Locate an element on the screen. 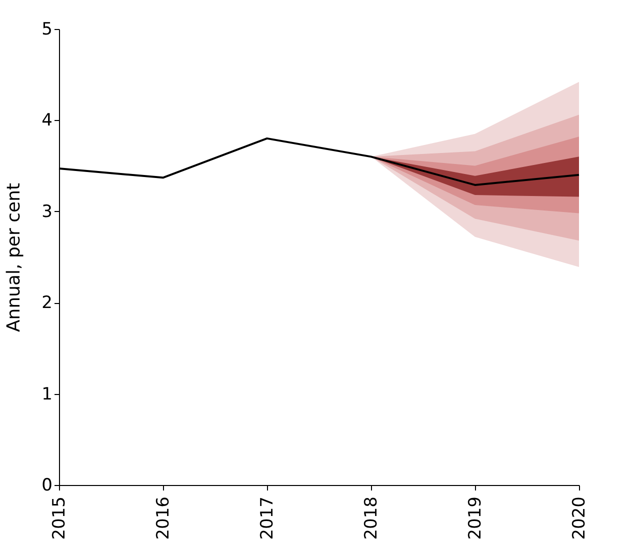 The width and height of the screenshot is (619, 543). y-tick-label: 4 is located at coordinates (47, 120).